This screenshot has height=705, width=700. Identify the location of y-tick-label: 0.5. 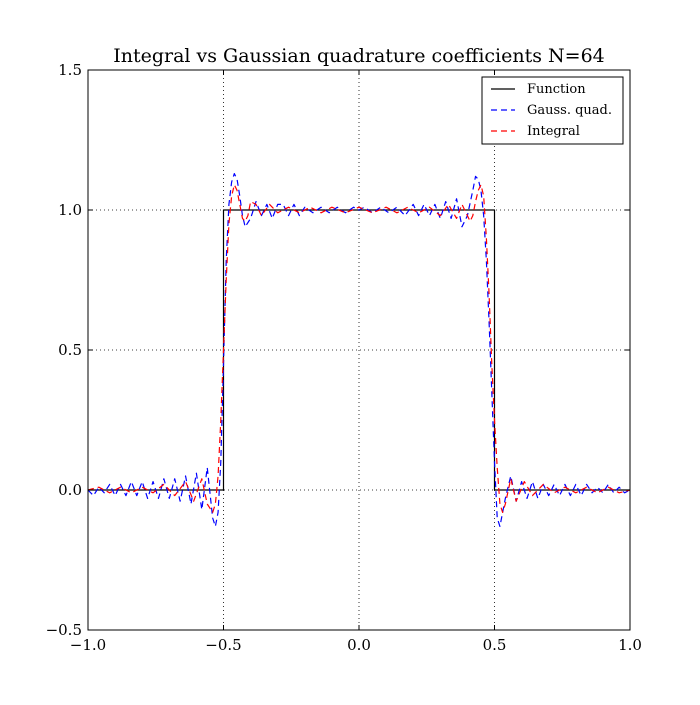
(70, 350).